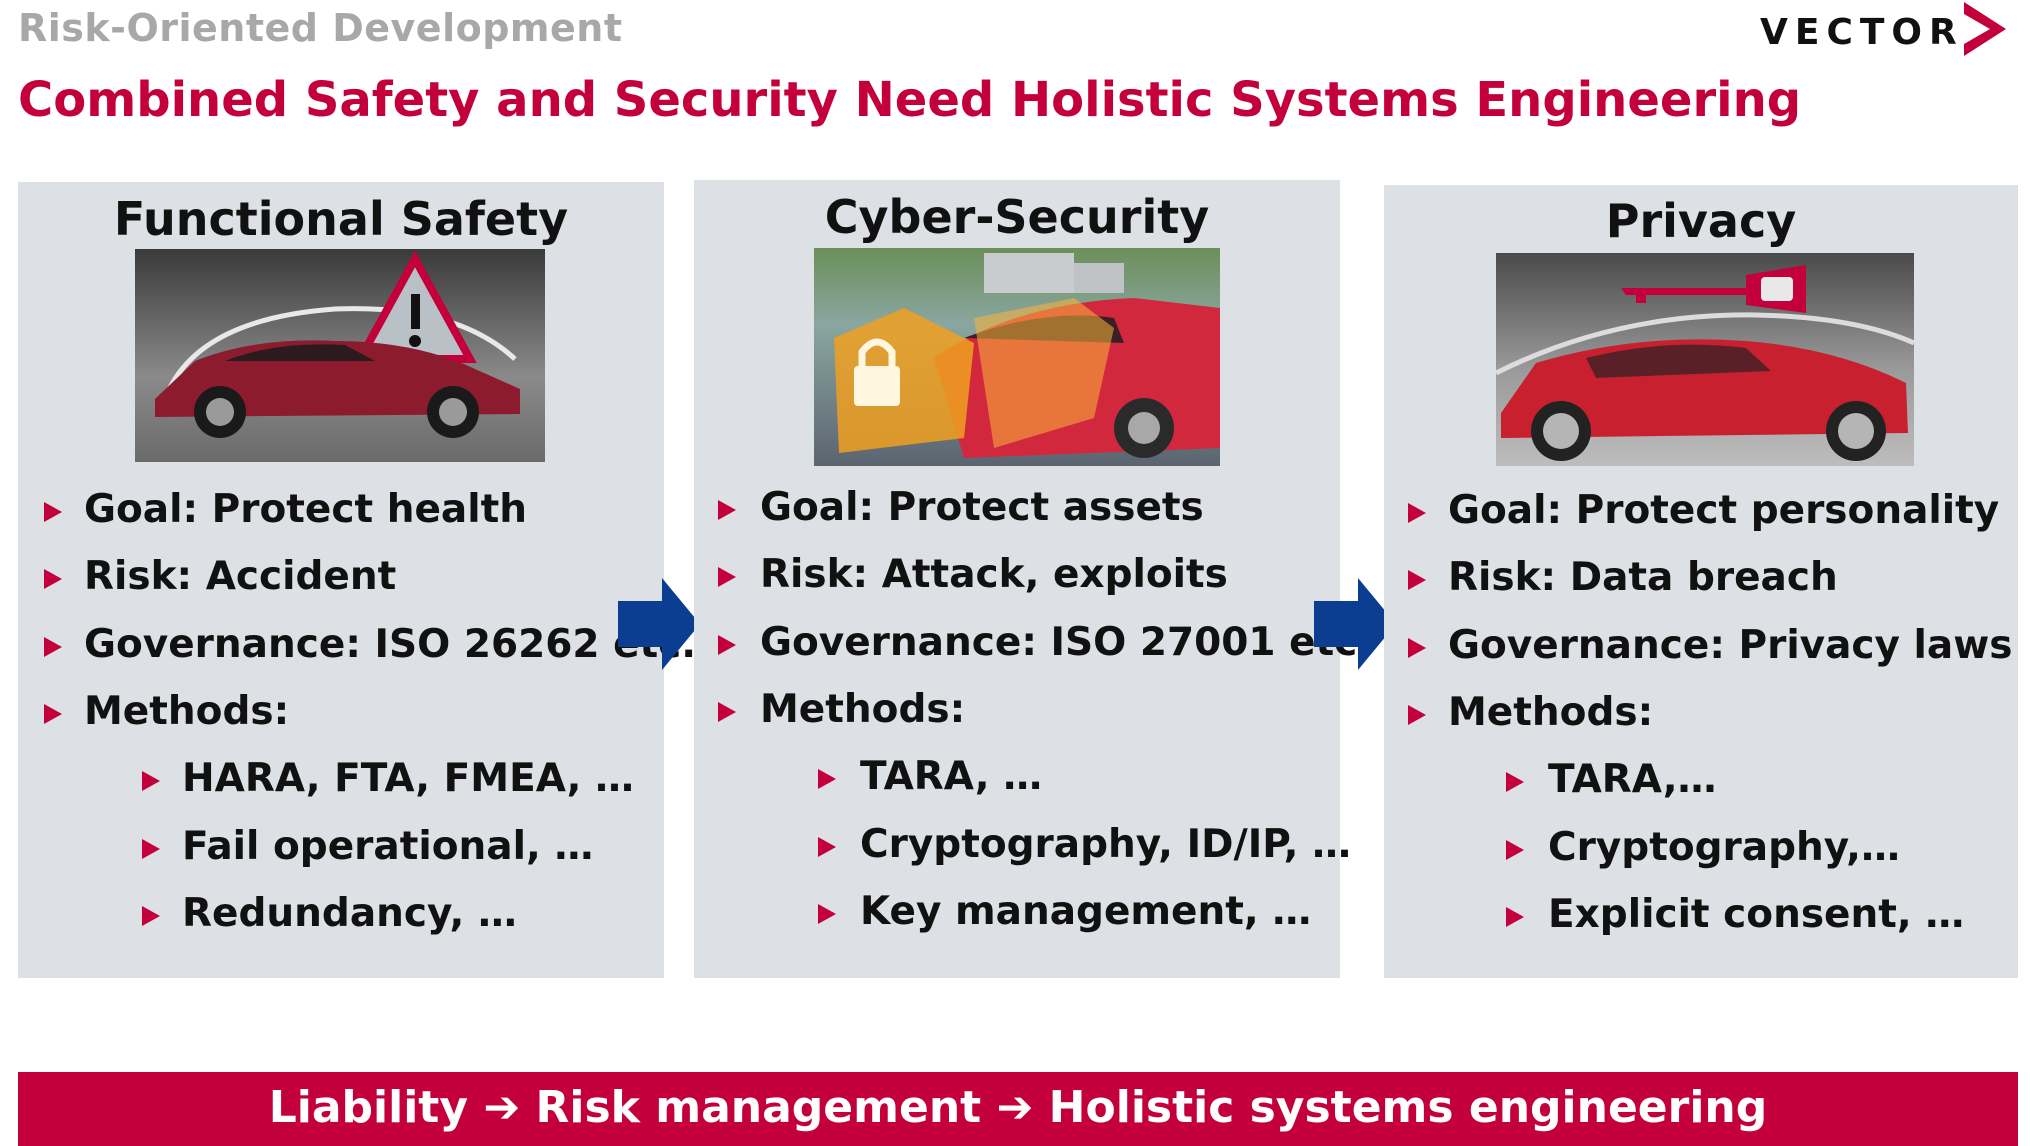 This screenshot has height=1146, width=2030. Describe the element at coordinates (1017, 217) in the screenshot. I see `panel-title: Cyber-Security` at that location.